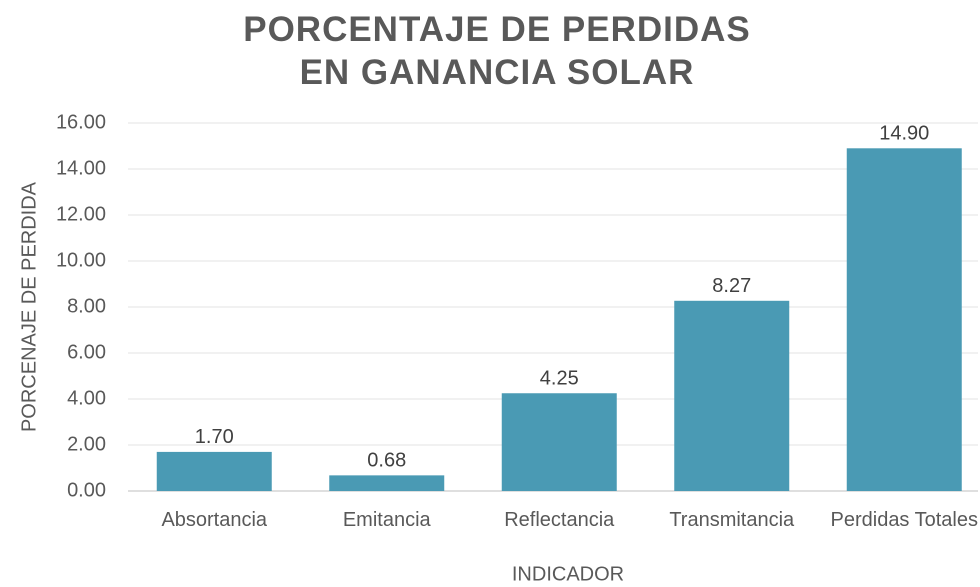 The width and height of the screenshot is (980, 587). I want to click on y-tick-label: 10.00, so click(81, 260).